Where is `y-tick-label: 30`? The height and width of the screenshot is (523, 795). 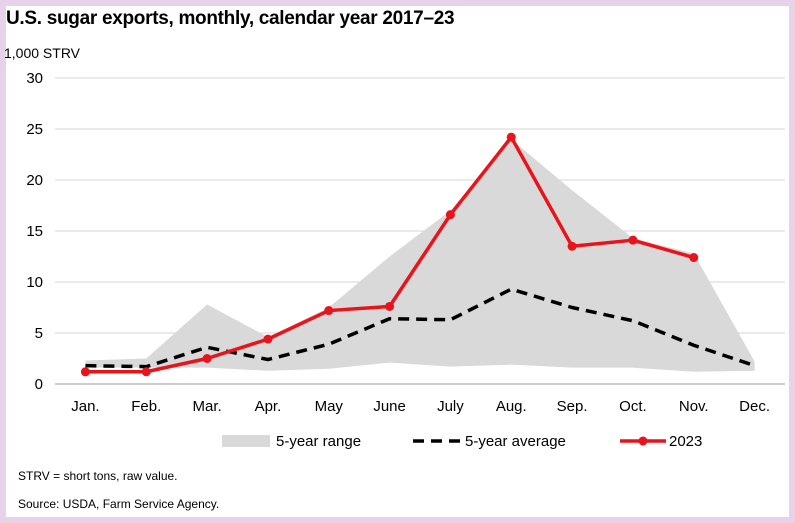 y-tick-label: 30 is located at coordinates (34, 78).